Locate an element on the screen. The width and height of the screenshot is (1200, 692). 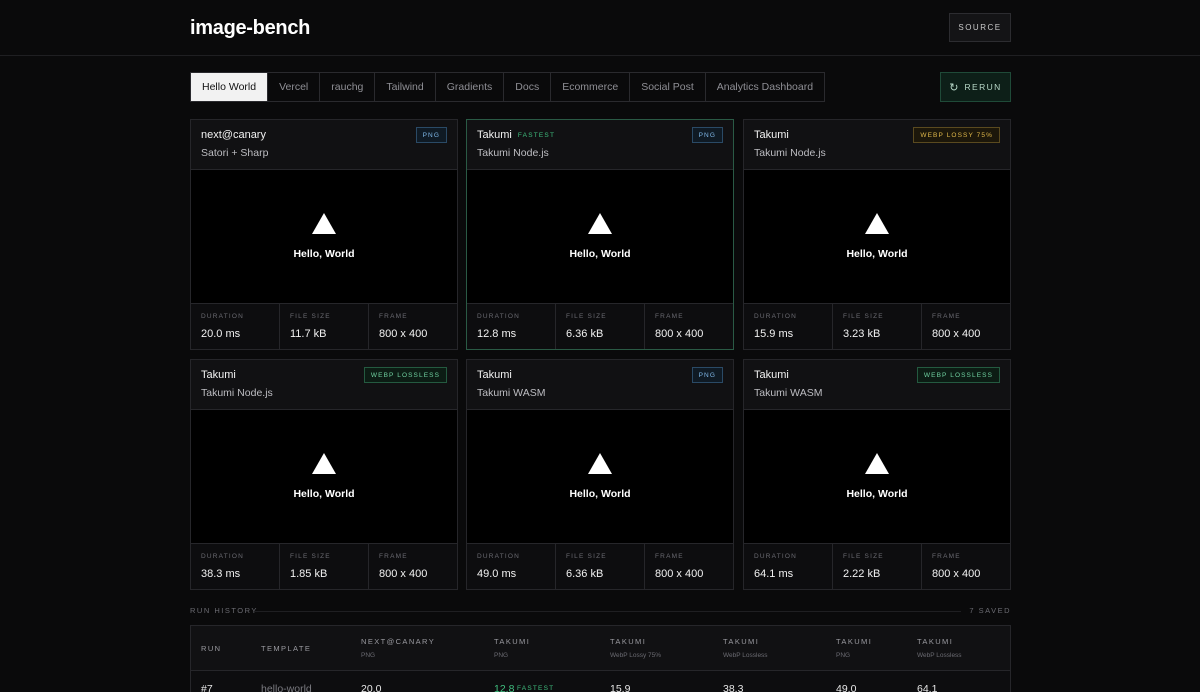
run-value: 20.0 is located at coordinates (371, 687).